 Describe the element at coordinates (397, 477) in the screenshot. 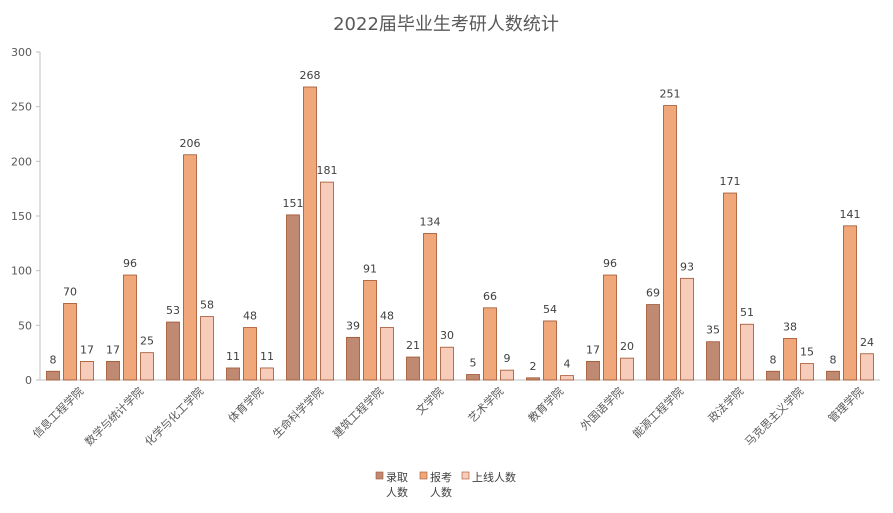

I see `legend-label: 录取` at that location.